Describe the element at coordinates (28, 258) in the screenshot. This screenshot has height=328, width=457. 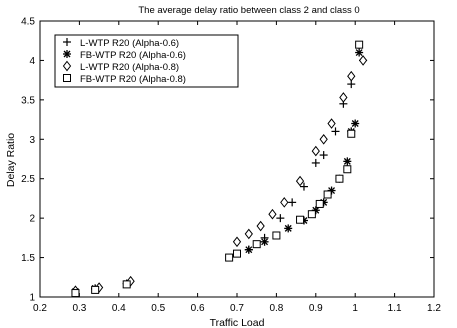
I see `y-tick-label-1-5: 1.5` at that location.